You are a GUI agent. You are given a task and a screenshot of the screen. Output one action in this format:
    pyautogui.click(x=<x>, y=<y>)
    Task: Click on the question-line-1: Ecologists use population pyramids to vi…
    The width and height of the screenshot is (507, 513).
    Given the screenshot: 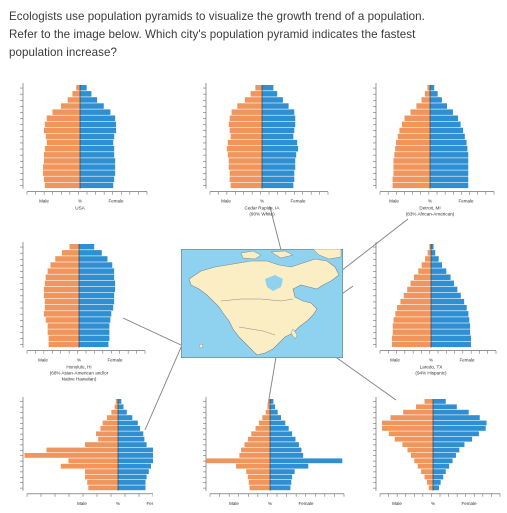 What is the action you would take?
    pyautogui.click(x=217, y=16)
    